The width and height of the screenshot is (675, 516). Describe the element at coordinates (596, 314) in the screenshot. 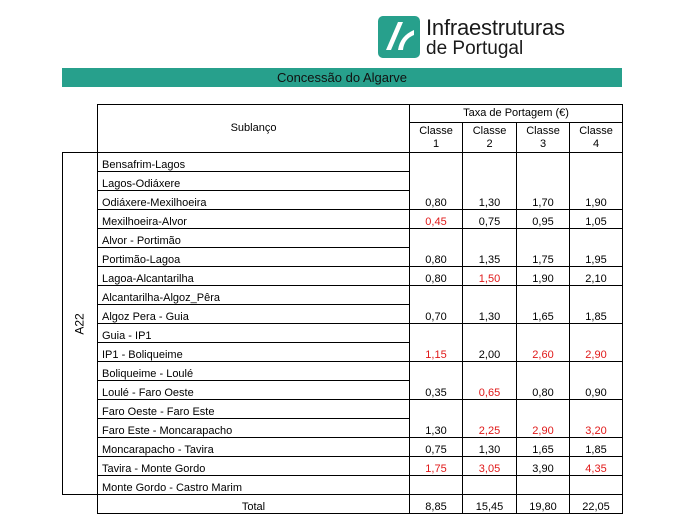

I see `toll-value-class-4: 1,85` at that location.